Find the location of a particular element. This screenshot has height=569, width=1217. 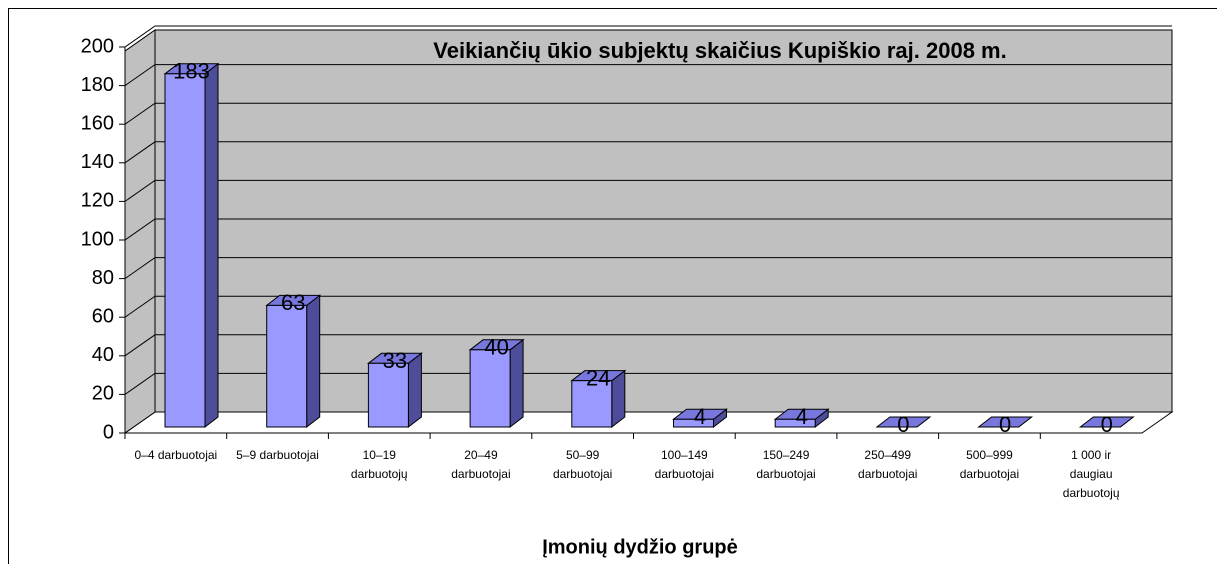

x-axis-title: Įmonių dydžio grupė is located at coordinates (640, 547).